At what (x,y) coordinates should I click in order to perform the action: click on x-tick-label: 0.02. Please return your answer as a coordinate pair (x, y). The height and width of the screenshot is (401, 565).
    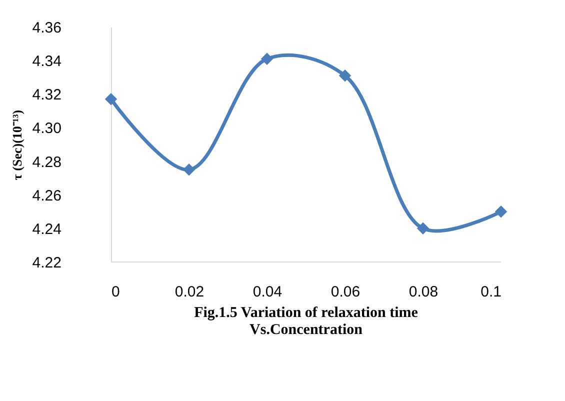
    Looking at the image, I should click on (189, 292).